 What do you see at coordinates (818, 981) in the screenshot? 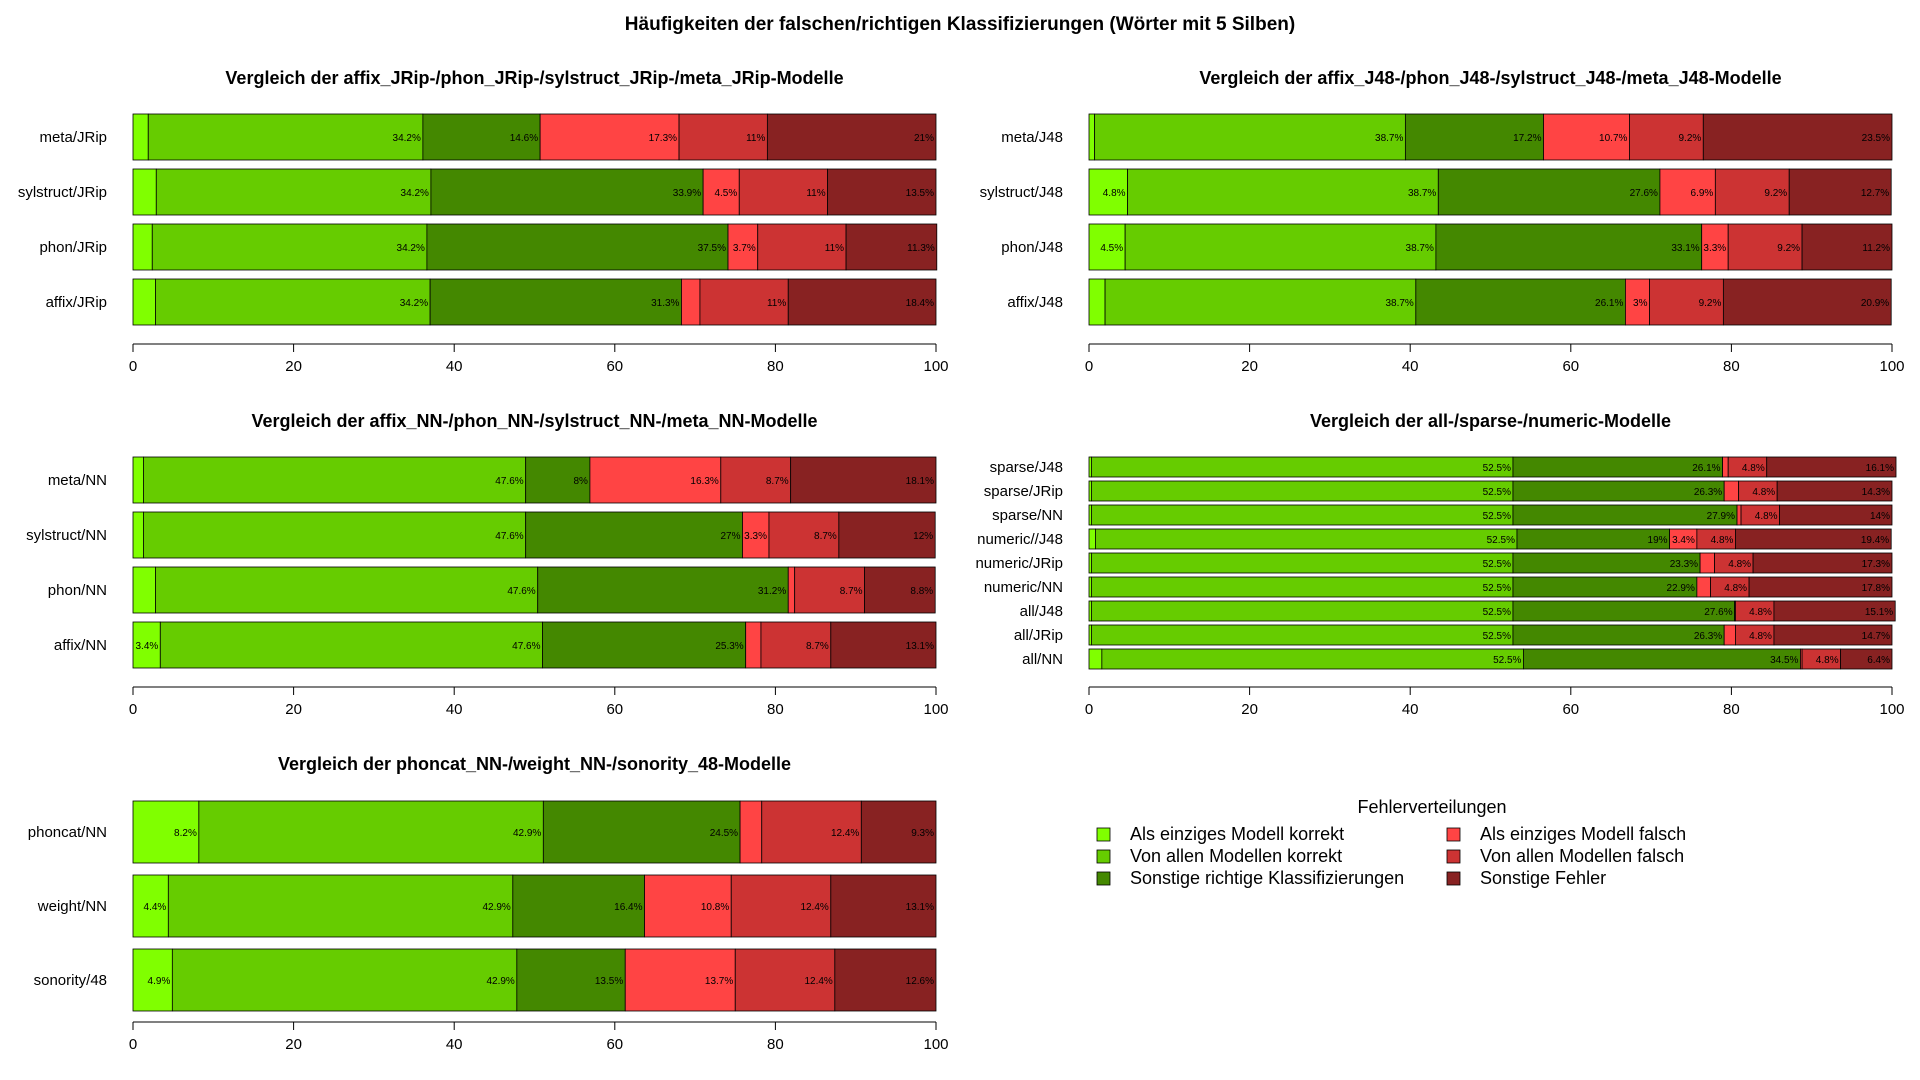
I see `data-label: 12.4%` at bounding box center [818, 981].